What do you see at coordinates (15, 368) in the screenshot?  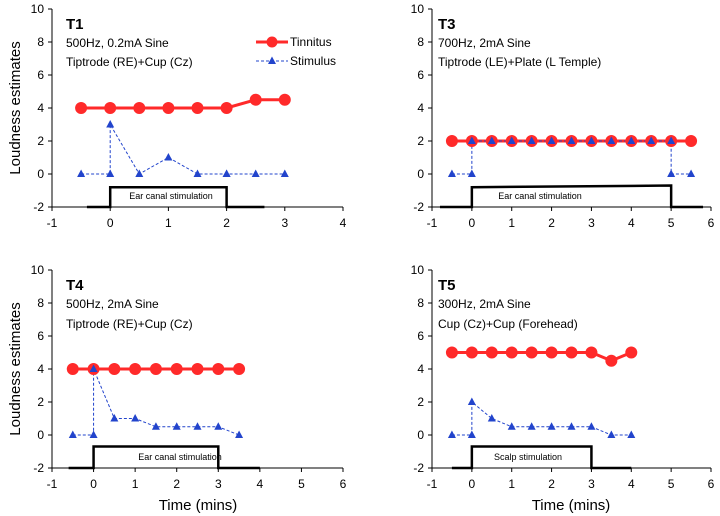 I see `y-axis-title: Loudness estimates` at bounding box center [15, 368].